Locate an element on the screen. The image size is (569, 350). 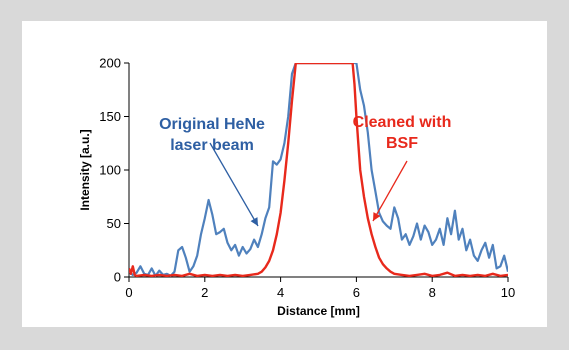
y-tick-label: 100 is located at coordinates (110, 170).